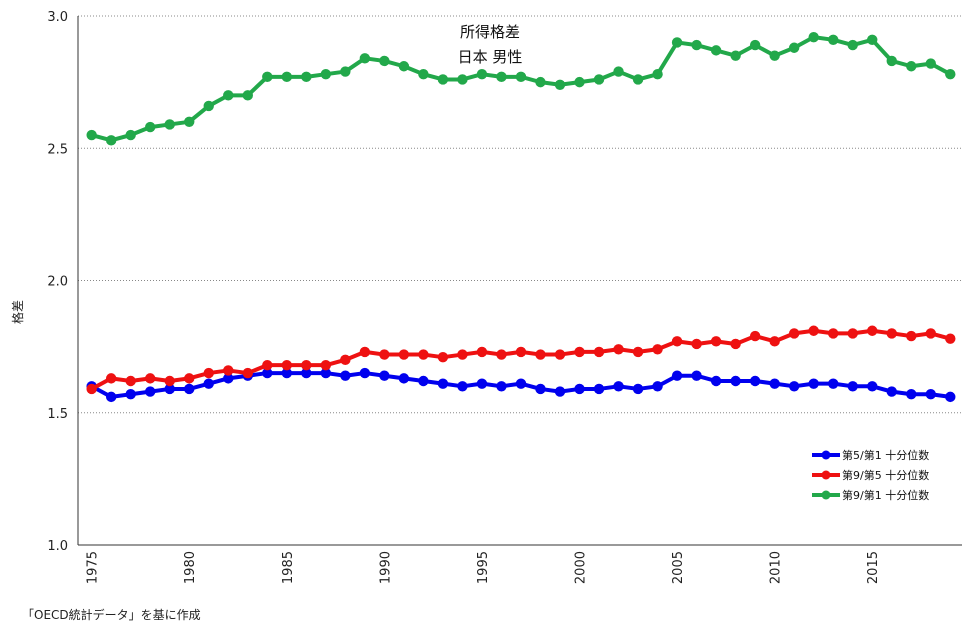  Describe the element at coordinates (385, 567) in the screenshot. I see `x-tick-label: 1990` at that location.